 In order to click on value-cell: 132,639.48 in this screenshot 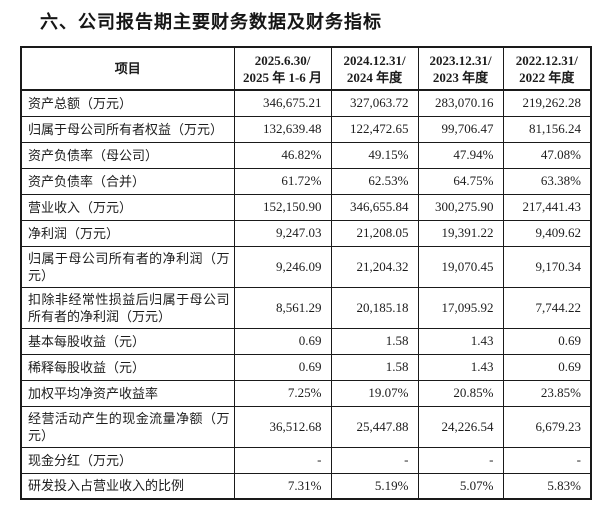, I will do `click(282, 129)`.